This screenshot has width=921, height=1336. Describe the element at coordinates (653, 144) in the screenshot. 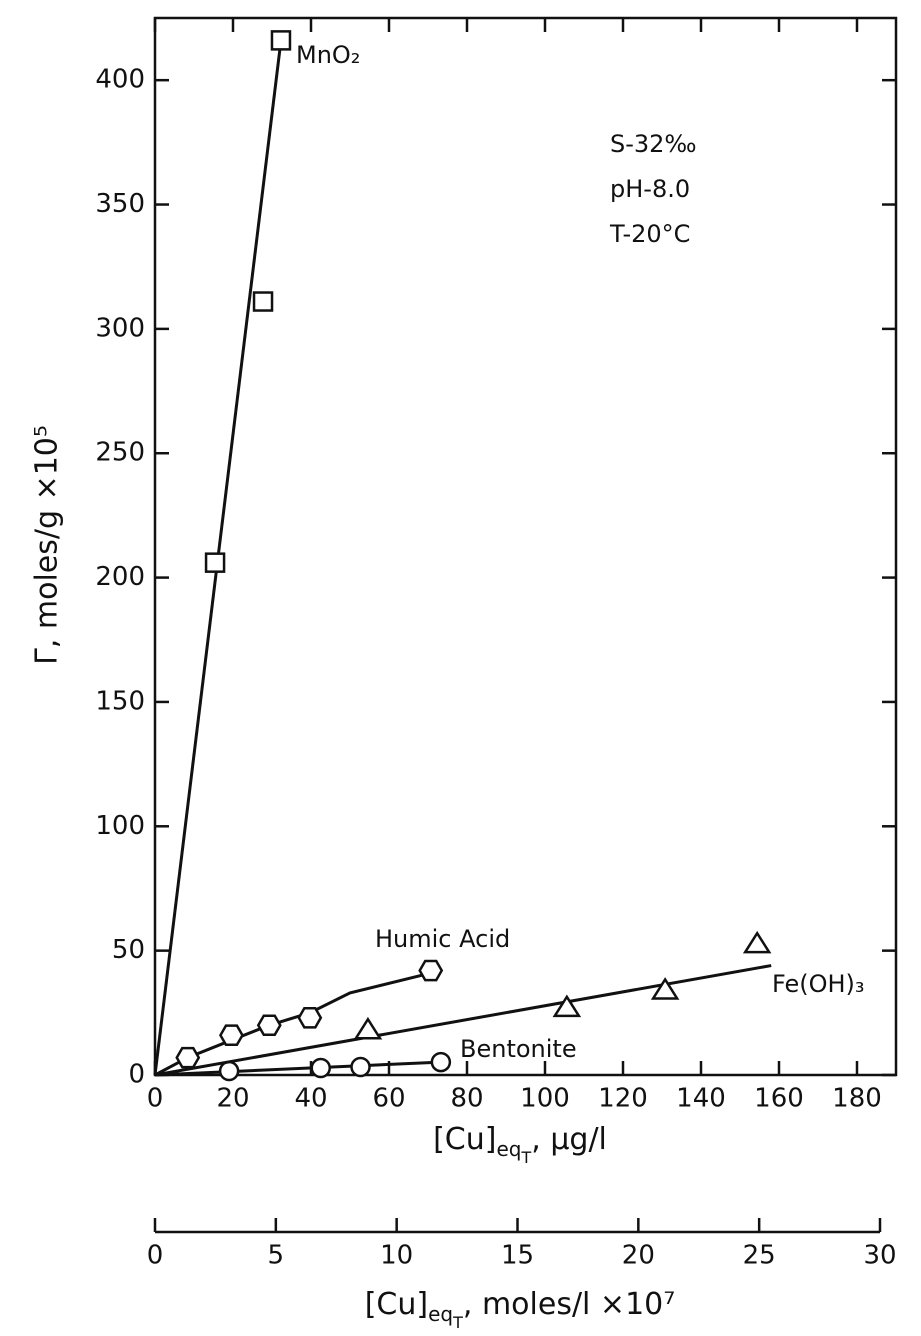

I see `annotation: S-32‰` at that location.